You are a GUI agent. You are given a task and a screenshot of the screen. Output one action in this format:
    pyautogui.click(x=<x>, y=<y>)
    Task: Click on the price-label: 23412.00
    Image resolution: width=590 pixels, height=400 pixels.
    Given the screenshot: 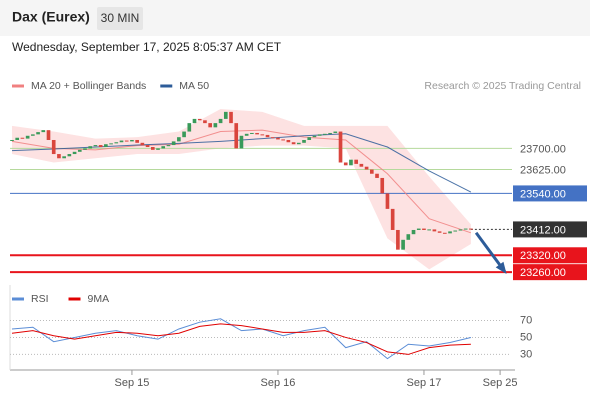 What is the action you would take?
    pyautogui.click(x=543, y=230)
    